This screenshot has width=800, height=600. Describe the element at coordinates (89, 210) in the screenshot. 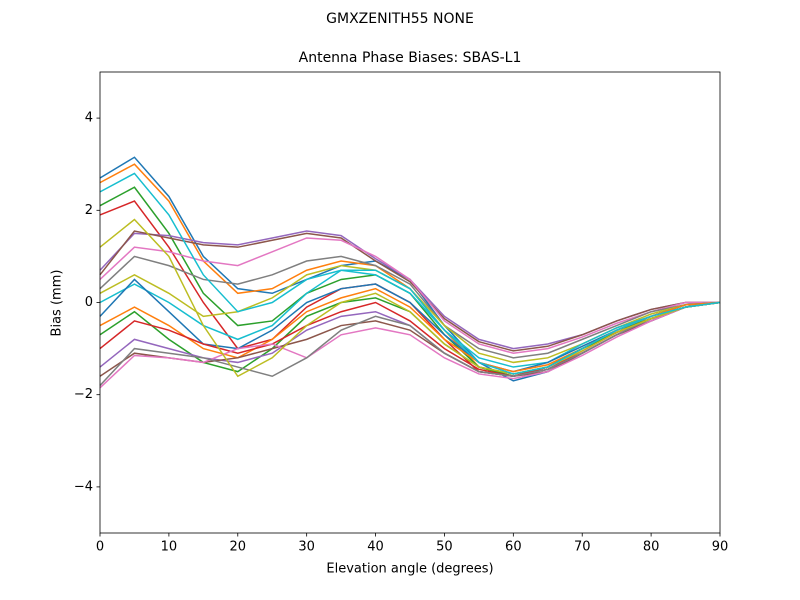

I see `y-tick-label: 2` at that location.